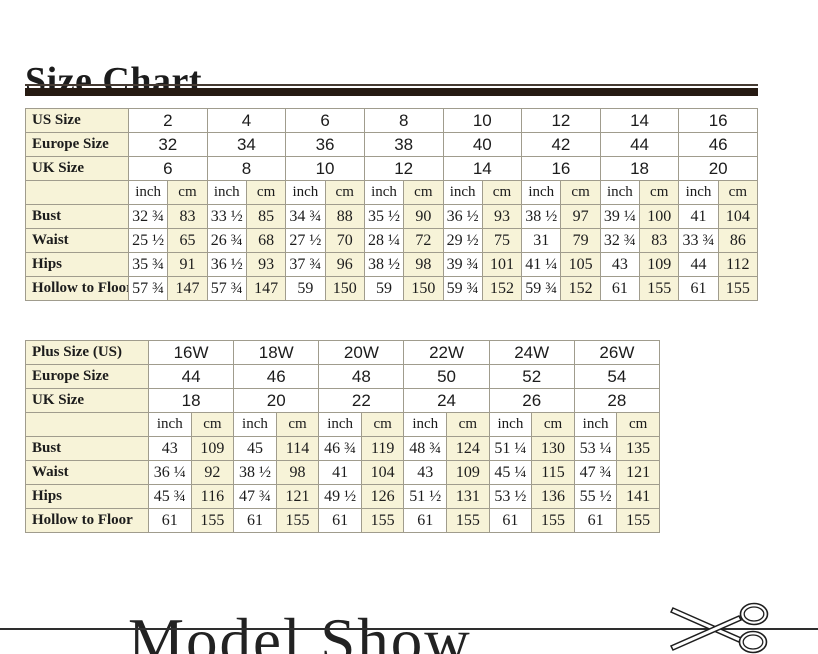 The height and width of the screenshot is (654, 818). I want to click on measure-value-cell: 126, so click(382, 496).